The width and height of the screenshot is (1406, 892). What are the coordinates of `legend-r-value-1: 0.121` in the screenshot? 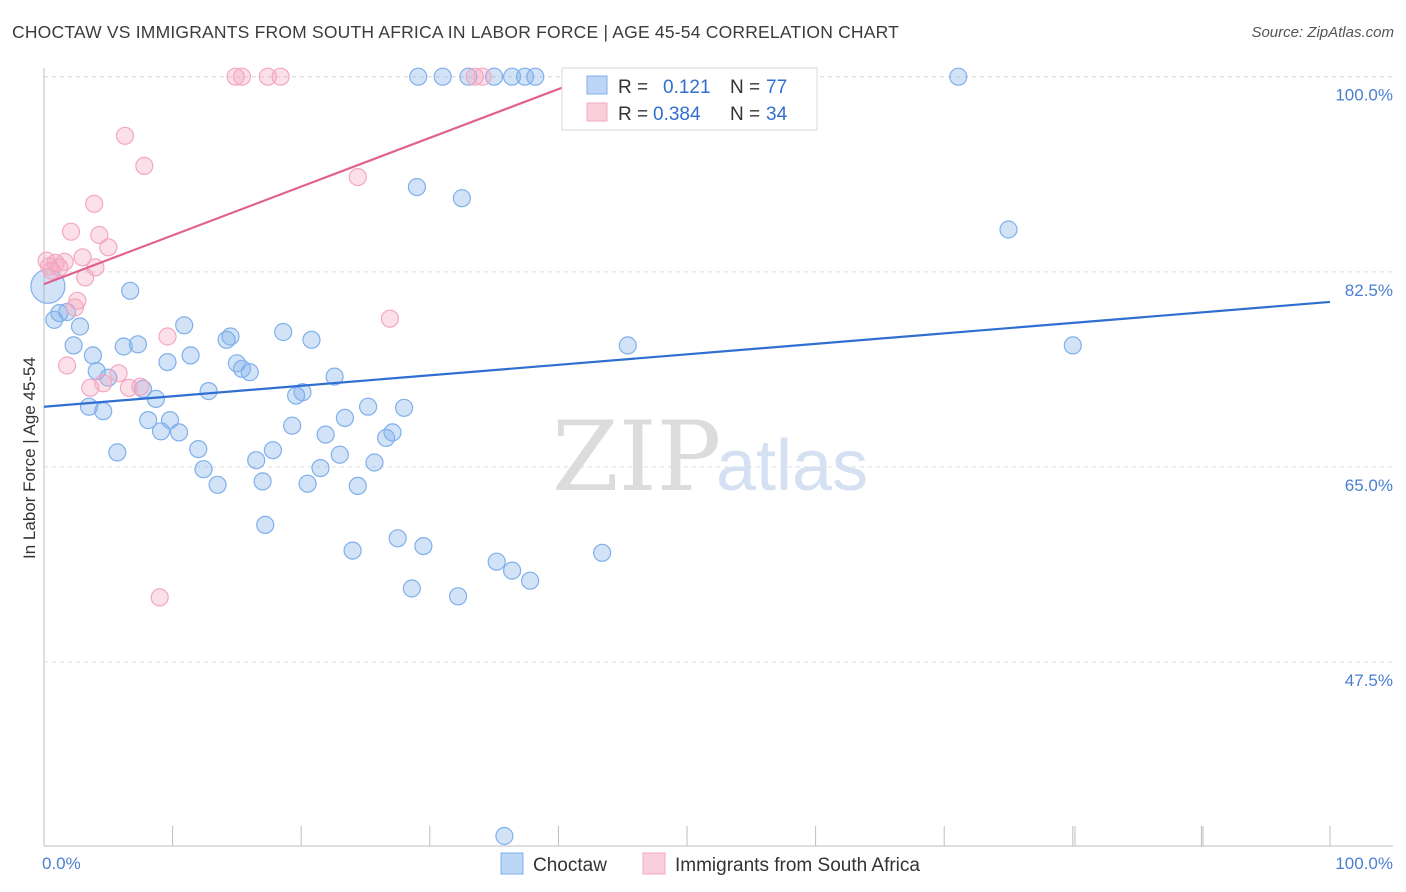 It's located at (687, 87).